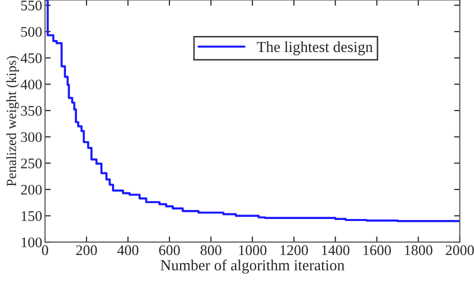  What do you see at coordinates (418, 250) in the screenshot?
I see `x-tick-label: 1800` at bounding box center [418, 250].